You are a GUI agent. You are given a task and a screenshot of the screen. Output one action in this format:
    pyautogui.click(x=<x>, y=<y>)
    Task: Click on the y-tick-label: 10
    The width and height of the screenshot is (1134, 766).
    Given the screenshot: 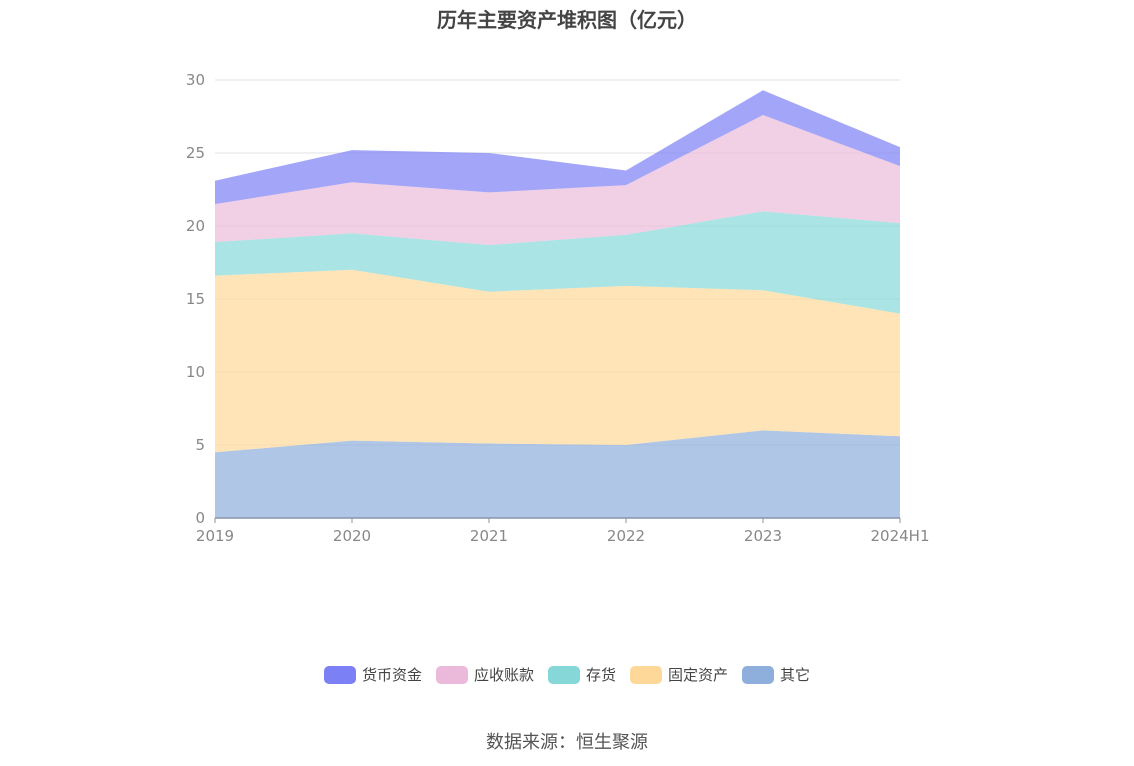 What is the action you would take?
    pyautogui.click(x=195, y=372)
    